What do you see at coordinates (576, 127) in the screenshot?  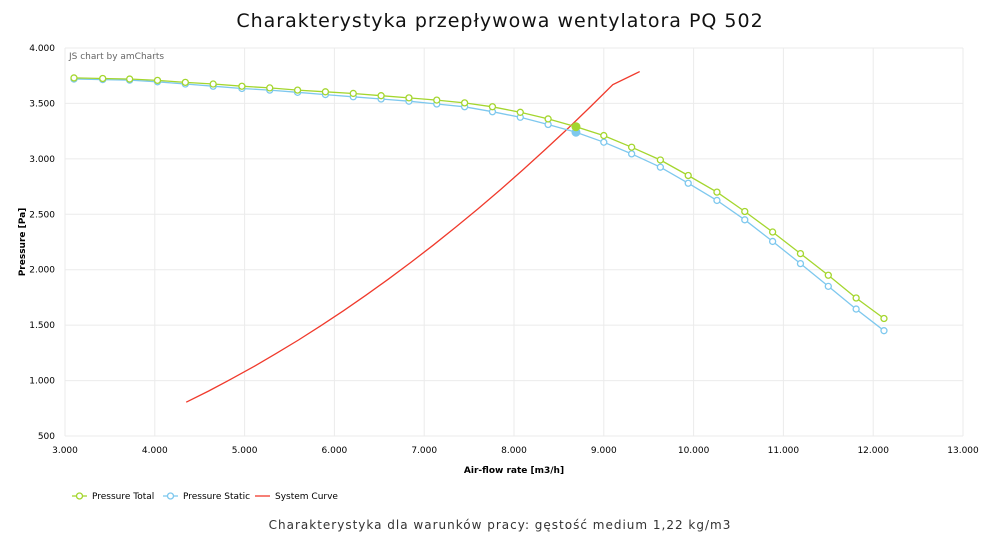 I see `pressure-total-operating-point` at bounding box center [576, 127].